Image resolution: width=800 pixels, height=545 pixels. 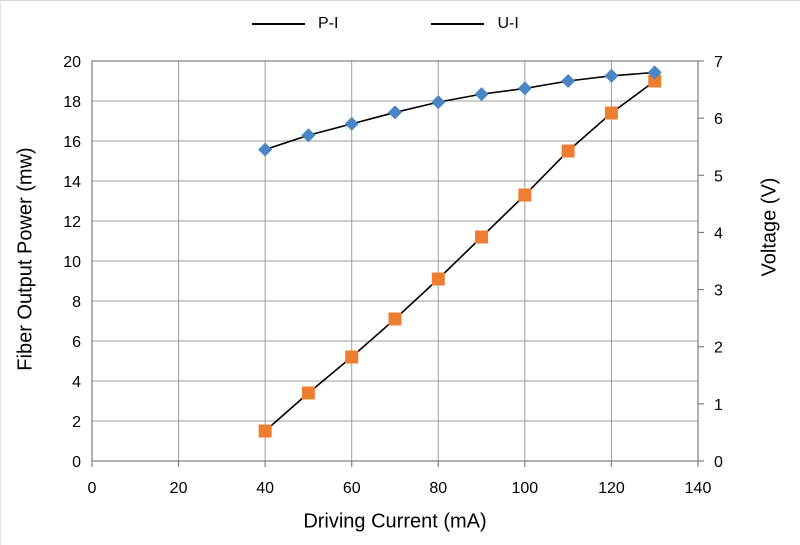 What do you see at coordinates (718, 176) in the screenshot?
I see `y-right-tick-label: 5` at bounding box center [718, 176].